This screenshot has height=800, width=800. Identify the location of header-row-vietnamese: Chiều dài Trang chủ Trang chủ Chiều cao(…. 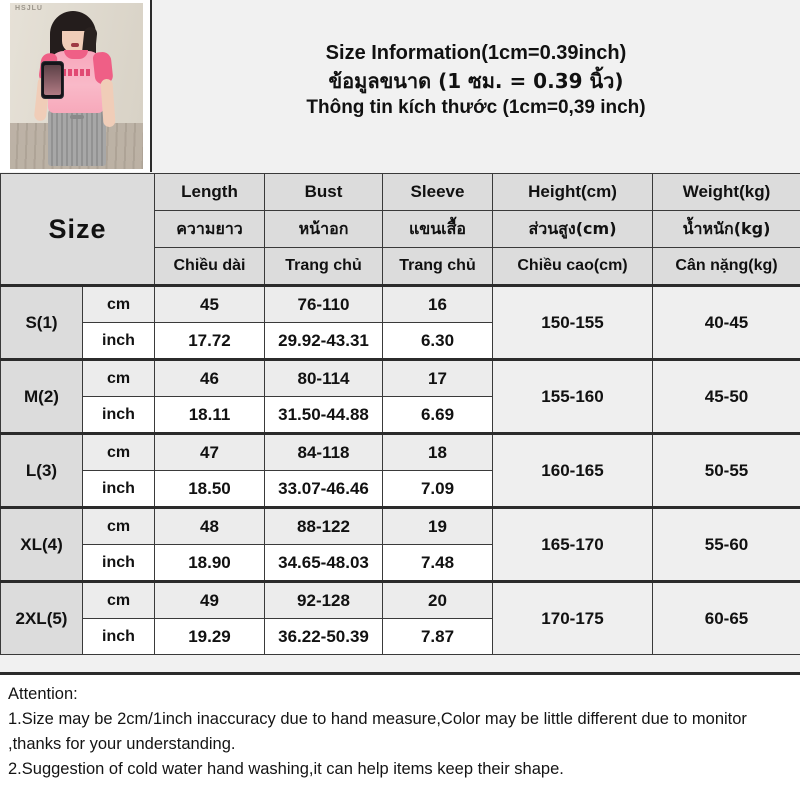
(400, 266).